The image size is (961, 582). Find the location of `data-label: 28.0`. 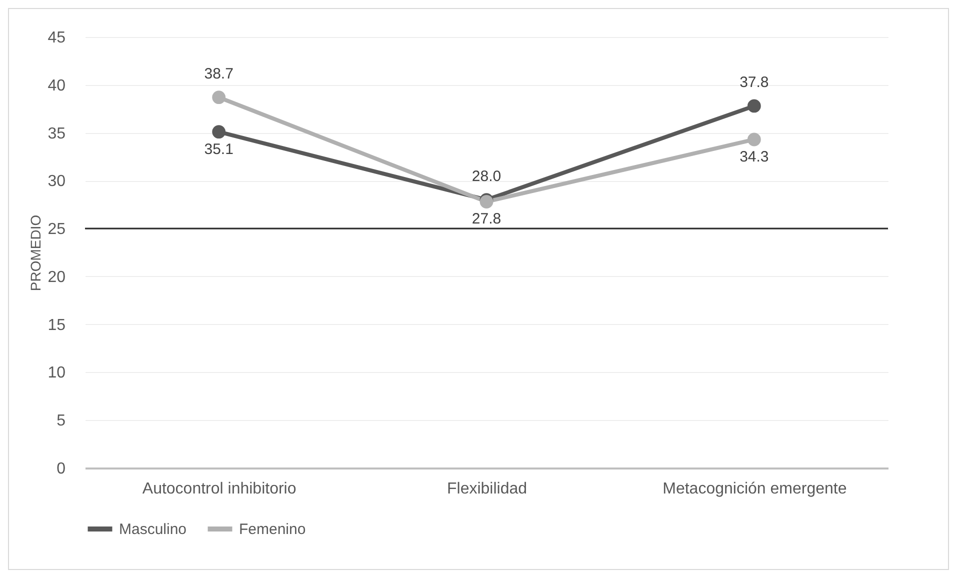

data-label: 28.0 is located at coordinates (487, 176).